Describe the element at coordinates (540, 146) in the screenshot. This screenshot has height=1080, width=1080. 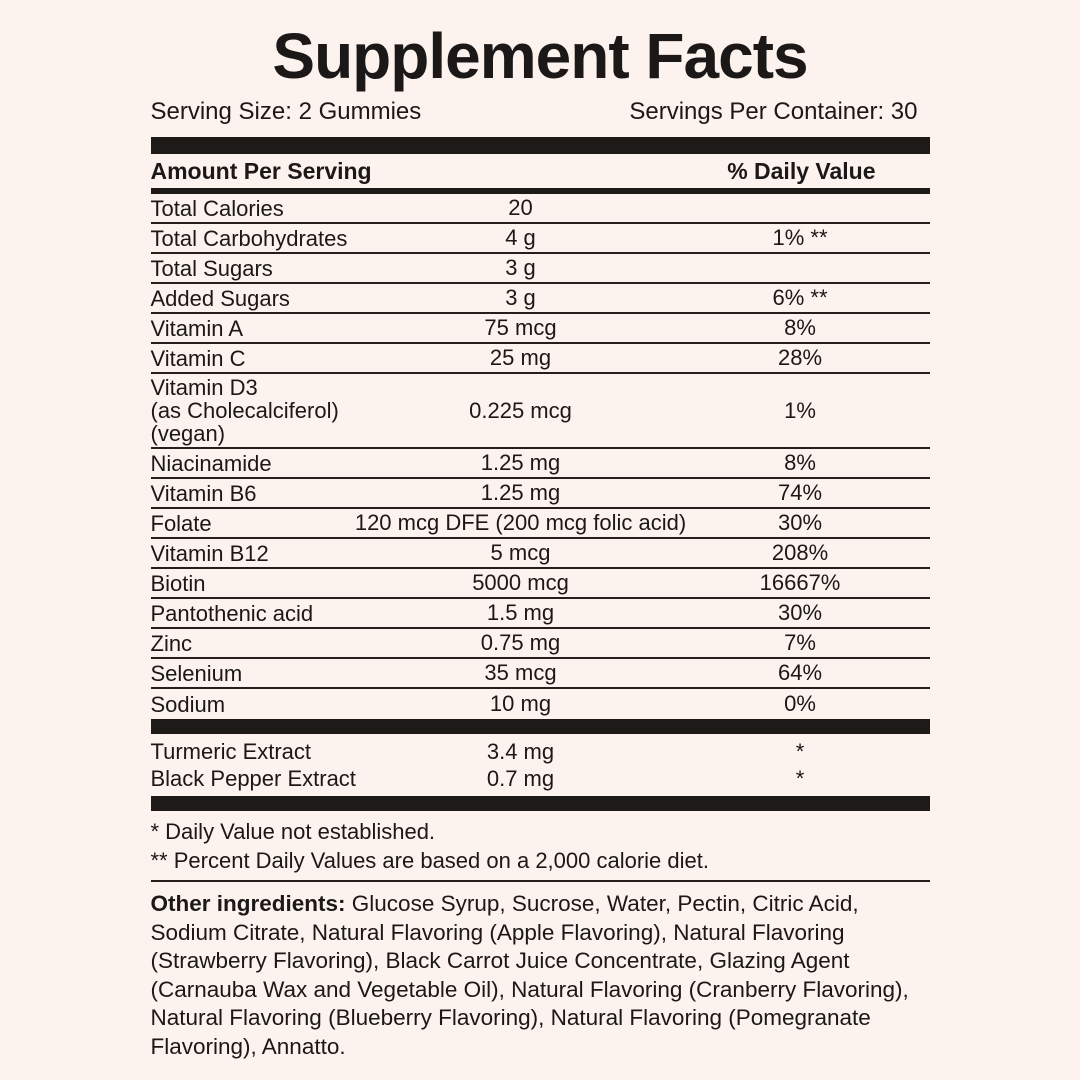
I see `top-divider-bar` at that location.